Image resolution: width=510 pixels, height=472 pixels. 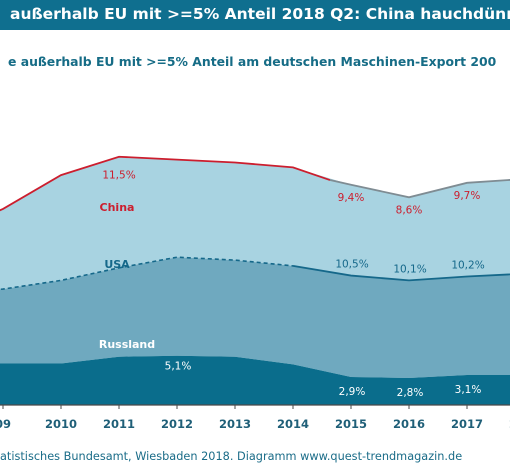 I want to click on china-value-label: 8,6%, so click(x=409, y=210).